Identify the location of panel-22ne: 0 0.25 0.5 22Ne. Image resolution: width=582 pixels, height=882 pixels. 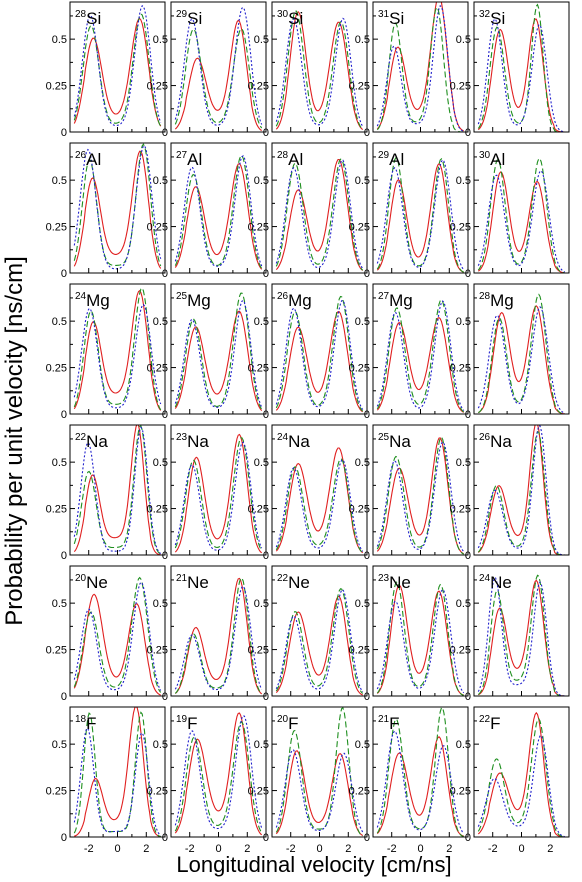
(308, 634).